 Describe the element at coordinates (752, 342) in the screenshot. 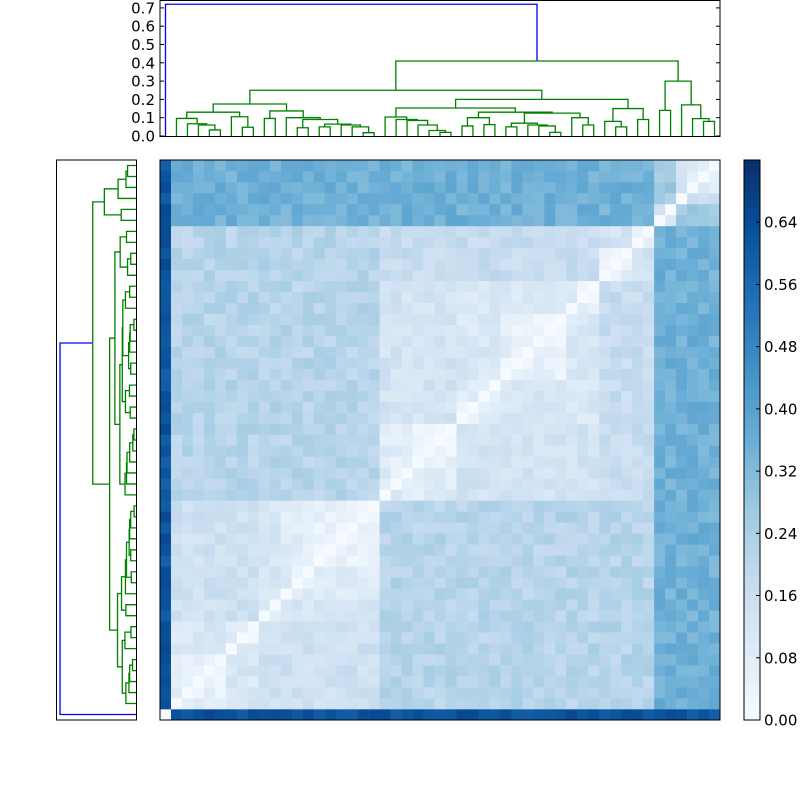

I see `colorbar-segment` at that location.